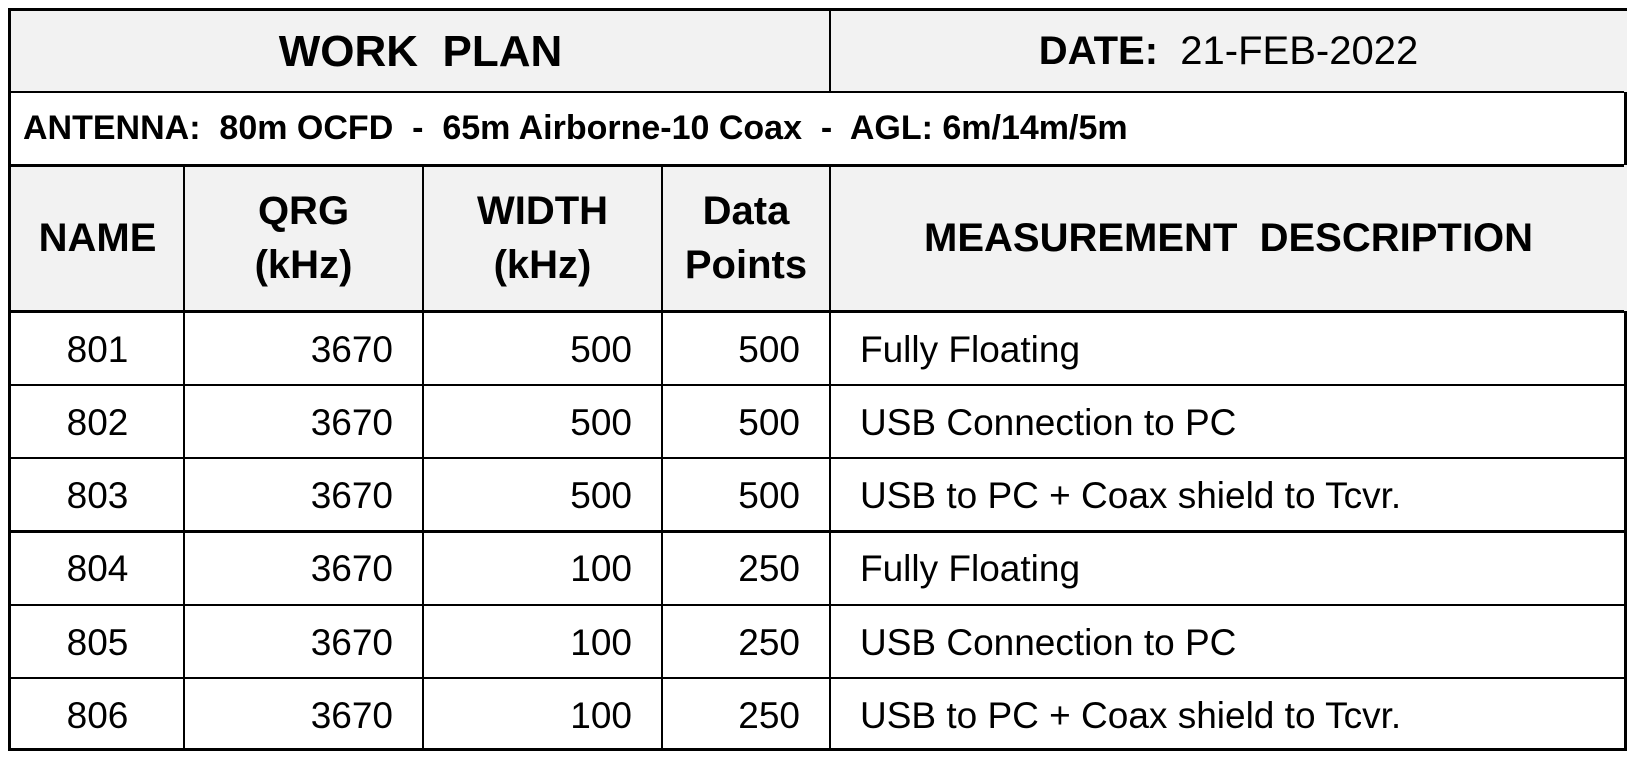 This screenshot has height=757, width=1636. I want to click on date-value: 21-FEB-2022, so click(1299, 51).